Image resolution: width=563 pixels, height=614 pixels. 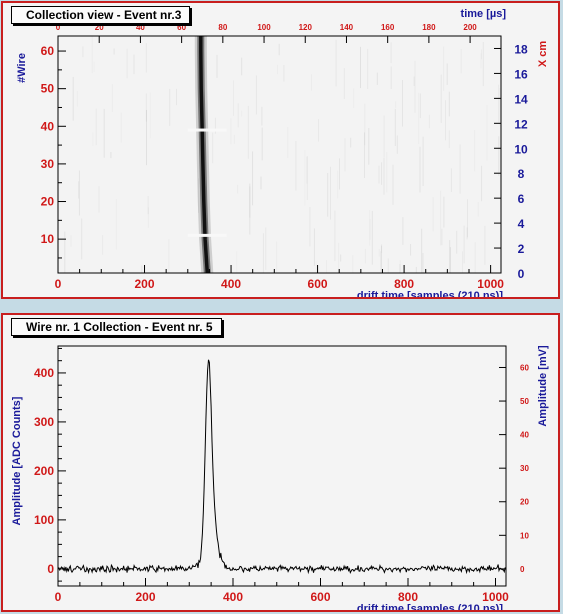 What do you see at coordinates (408, 597) in the screenshot?
I see `x-tick-label: 800` at bounding box center [408, 597].